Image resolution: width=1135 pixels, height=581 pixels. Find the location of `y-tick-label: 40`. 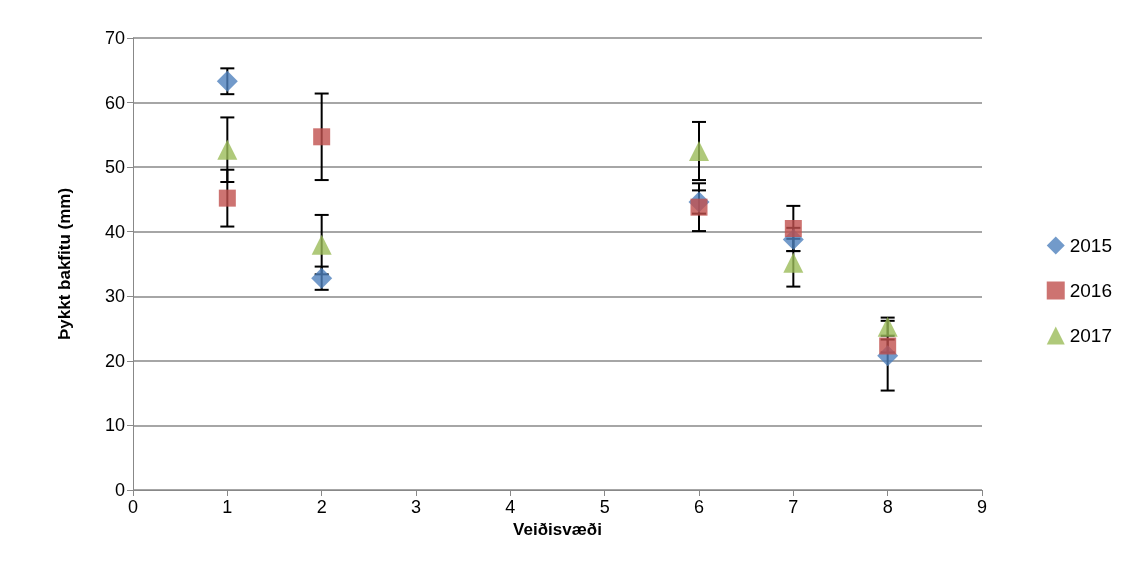

y-tick-label: 40 is located at coordinates (114, 231).